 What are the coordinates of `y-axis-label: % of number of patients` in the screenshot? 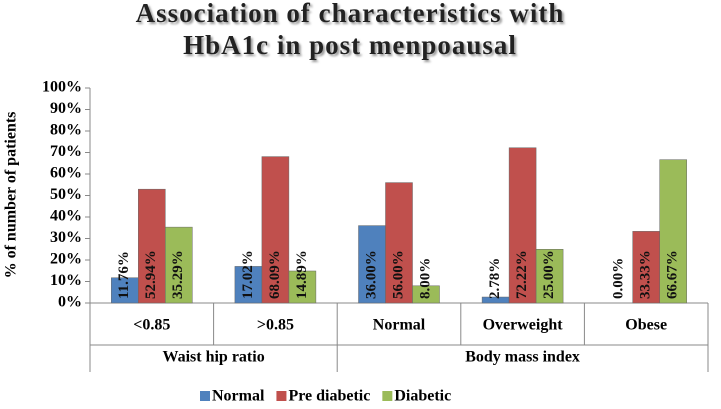 It's located at (11, 195).